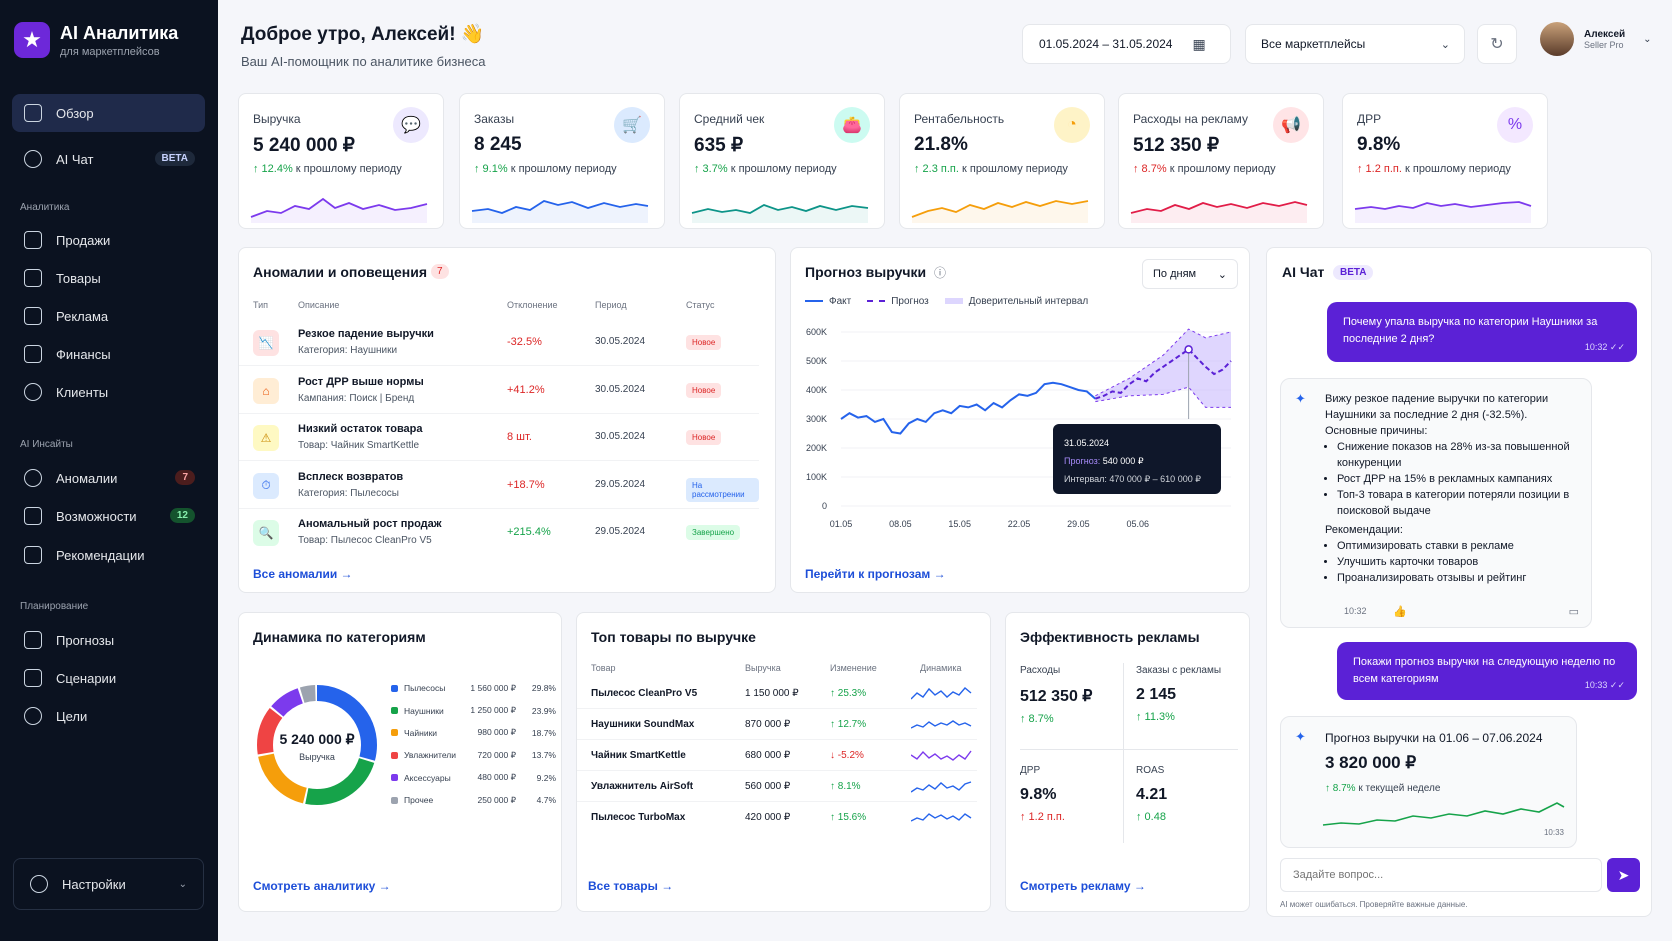  I want to click on anomaly-subtitle: Кампания: Поиск | Бренд, so click(356, 398).